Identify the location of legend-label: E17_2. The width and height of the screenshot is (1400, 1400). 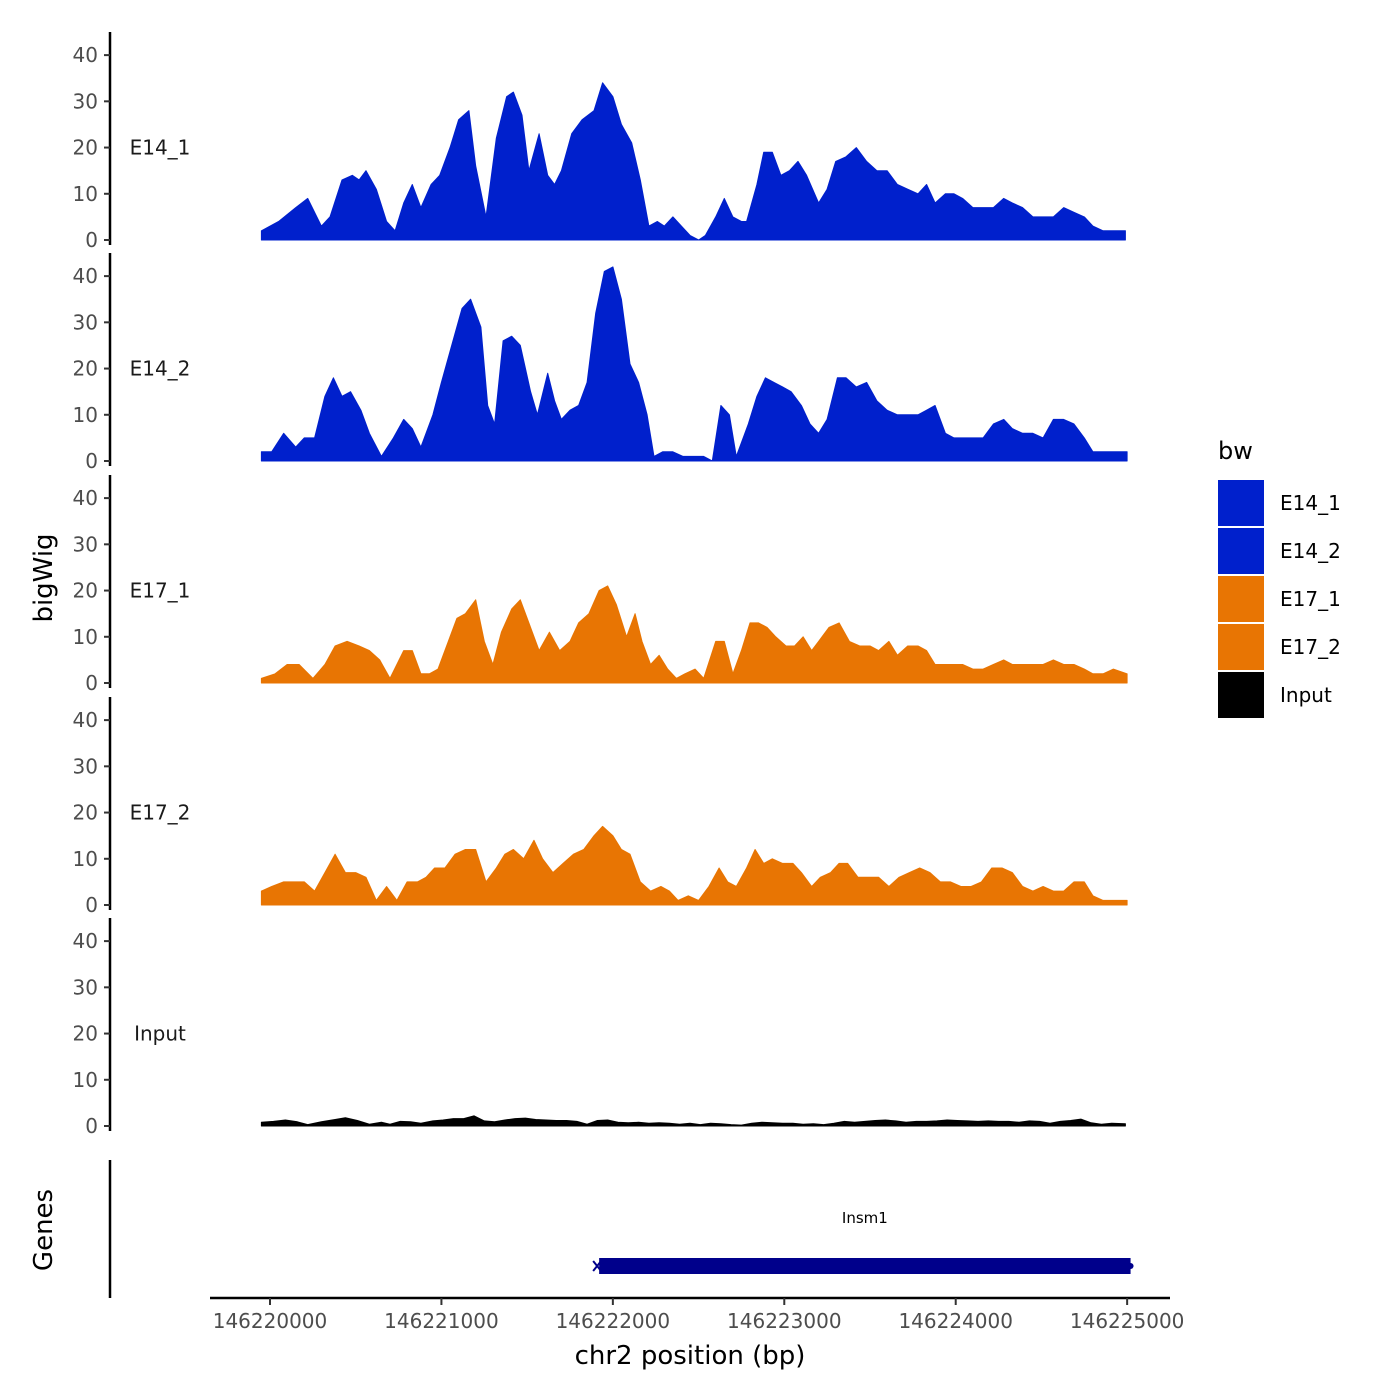
(1310, 647).